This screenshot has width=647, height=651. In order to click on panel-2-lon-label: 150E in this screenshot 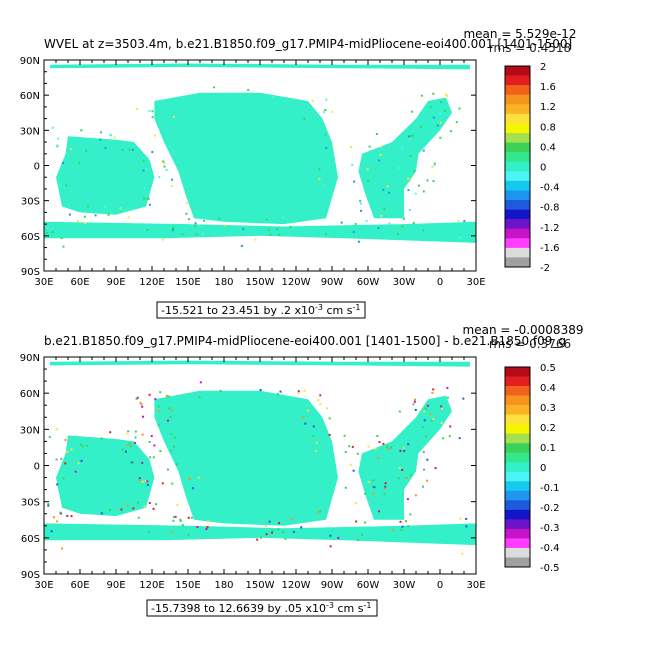, I will do `click(187, 585)`.